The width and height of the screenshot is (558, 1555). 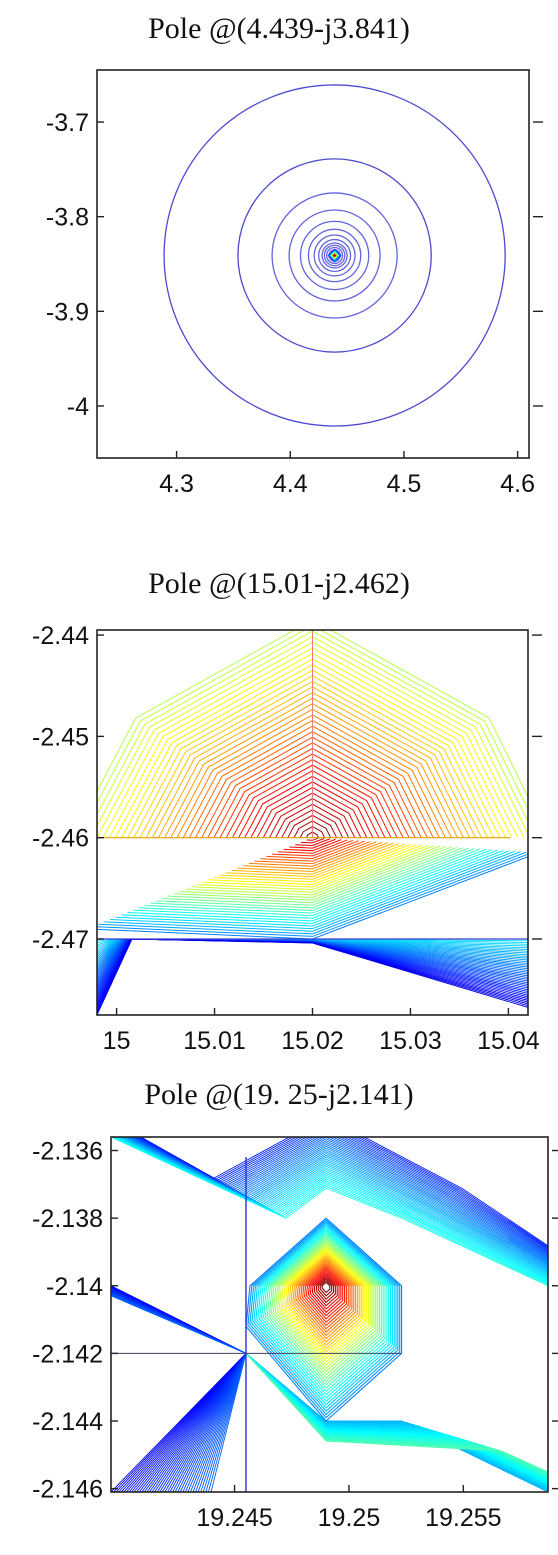 What do you see at coordinates (67, 1490) in the screenshot?
I see `y-tick-label: -2.146` at bounding box center [67, 1490].